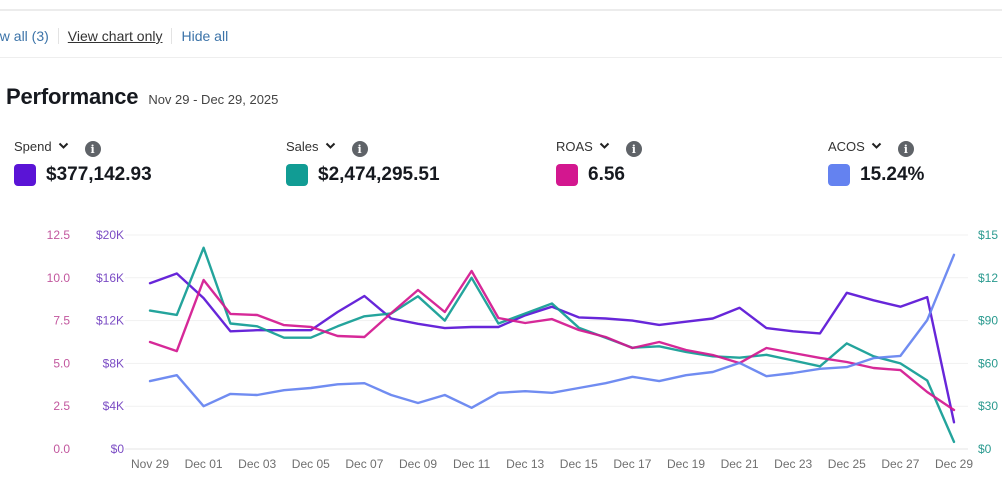  Describe the element at coordinates (118, 449) in the screenshot. I see `spend-axis-tick: $0` at that location.